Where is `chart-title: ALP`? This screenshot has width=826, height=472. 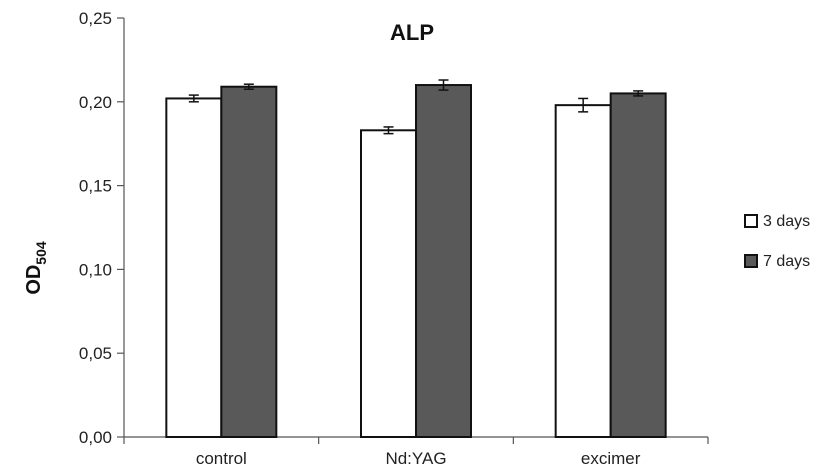 chart-title: ALP is located at coordinates (412, 32).